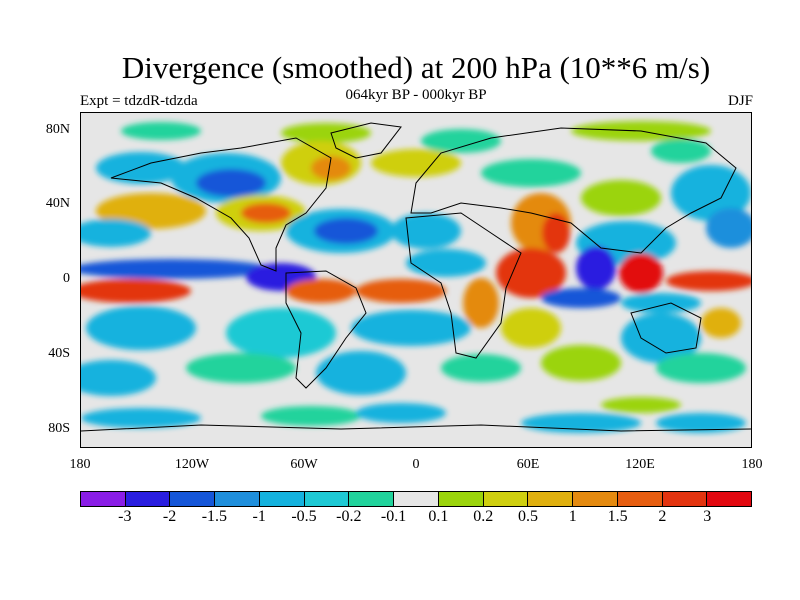 Image resolution: width=800 pixels, height=600 pixels. I want to click on colorbar-label: 2, so click(662, 516).